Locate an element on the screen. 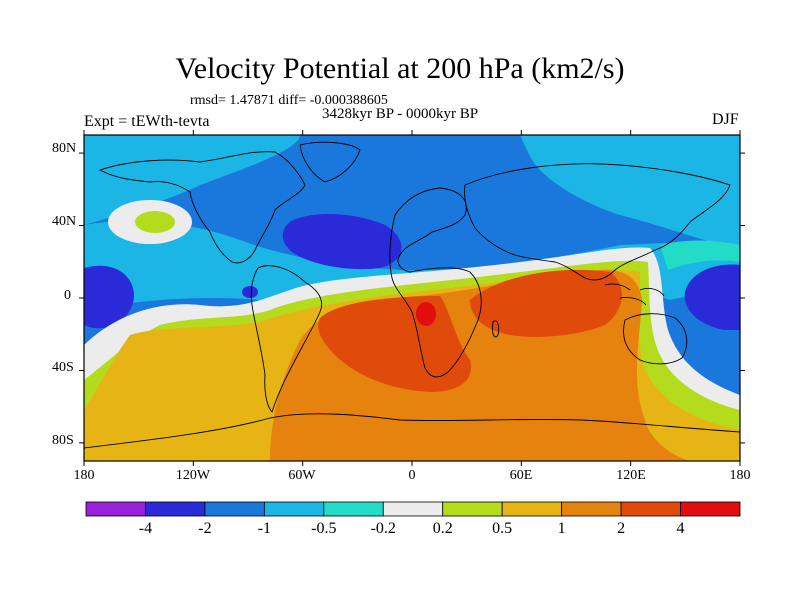 This screenshot has width=800, height=600. xtick-label: 60E is located at coordinates (521, 475).